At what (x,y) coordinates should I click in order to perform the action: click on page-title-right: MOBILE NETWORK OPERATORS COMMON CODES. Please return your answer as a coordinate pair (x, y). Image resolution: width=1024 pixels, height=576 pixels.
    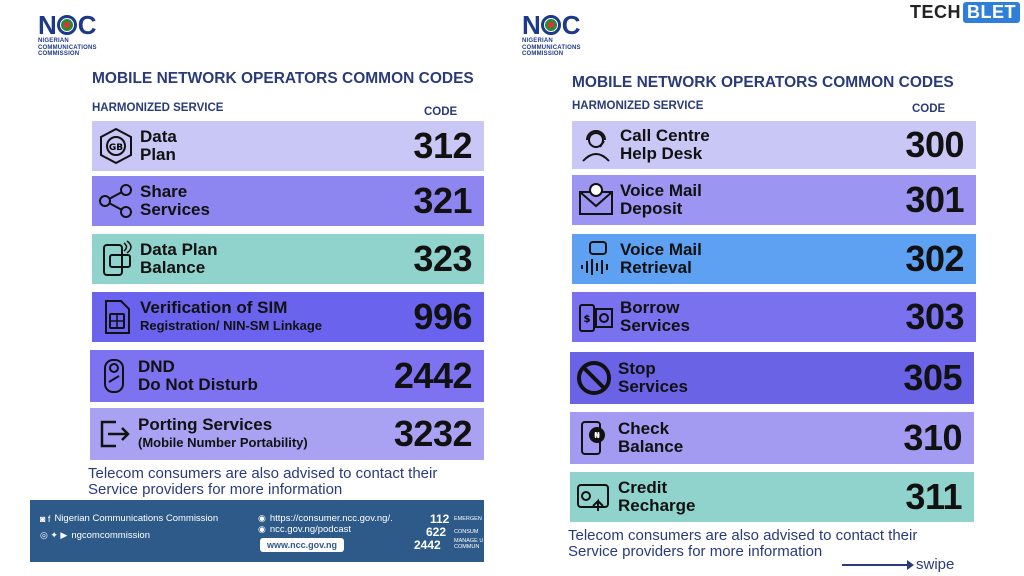
    Looking at the image, I should click on (763, 82).